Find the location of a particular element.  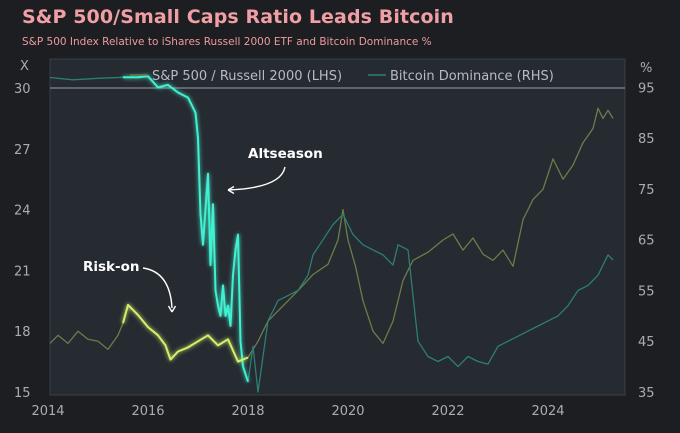

left-tick-label: 18 is located at coordinates (22, 332).